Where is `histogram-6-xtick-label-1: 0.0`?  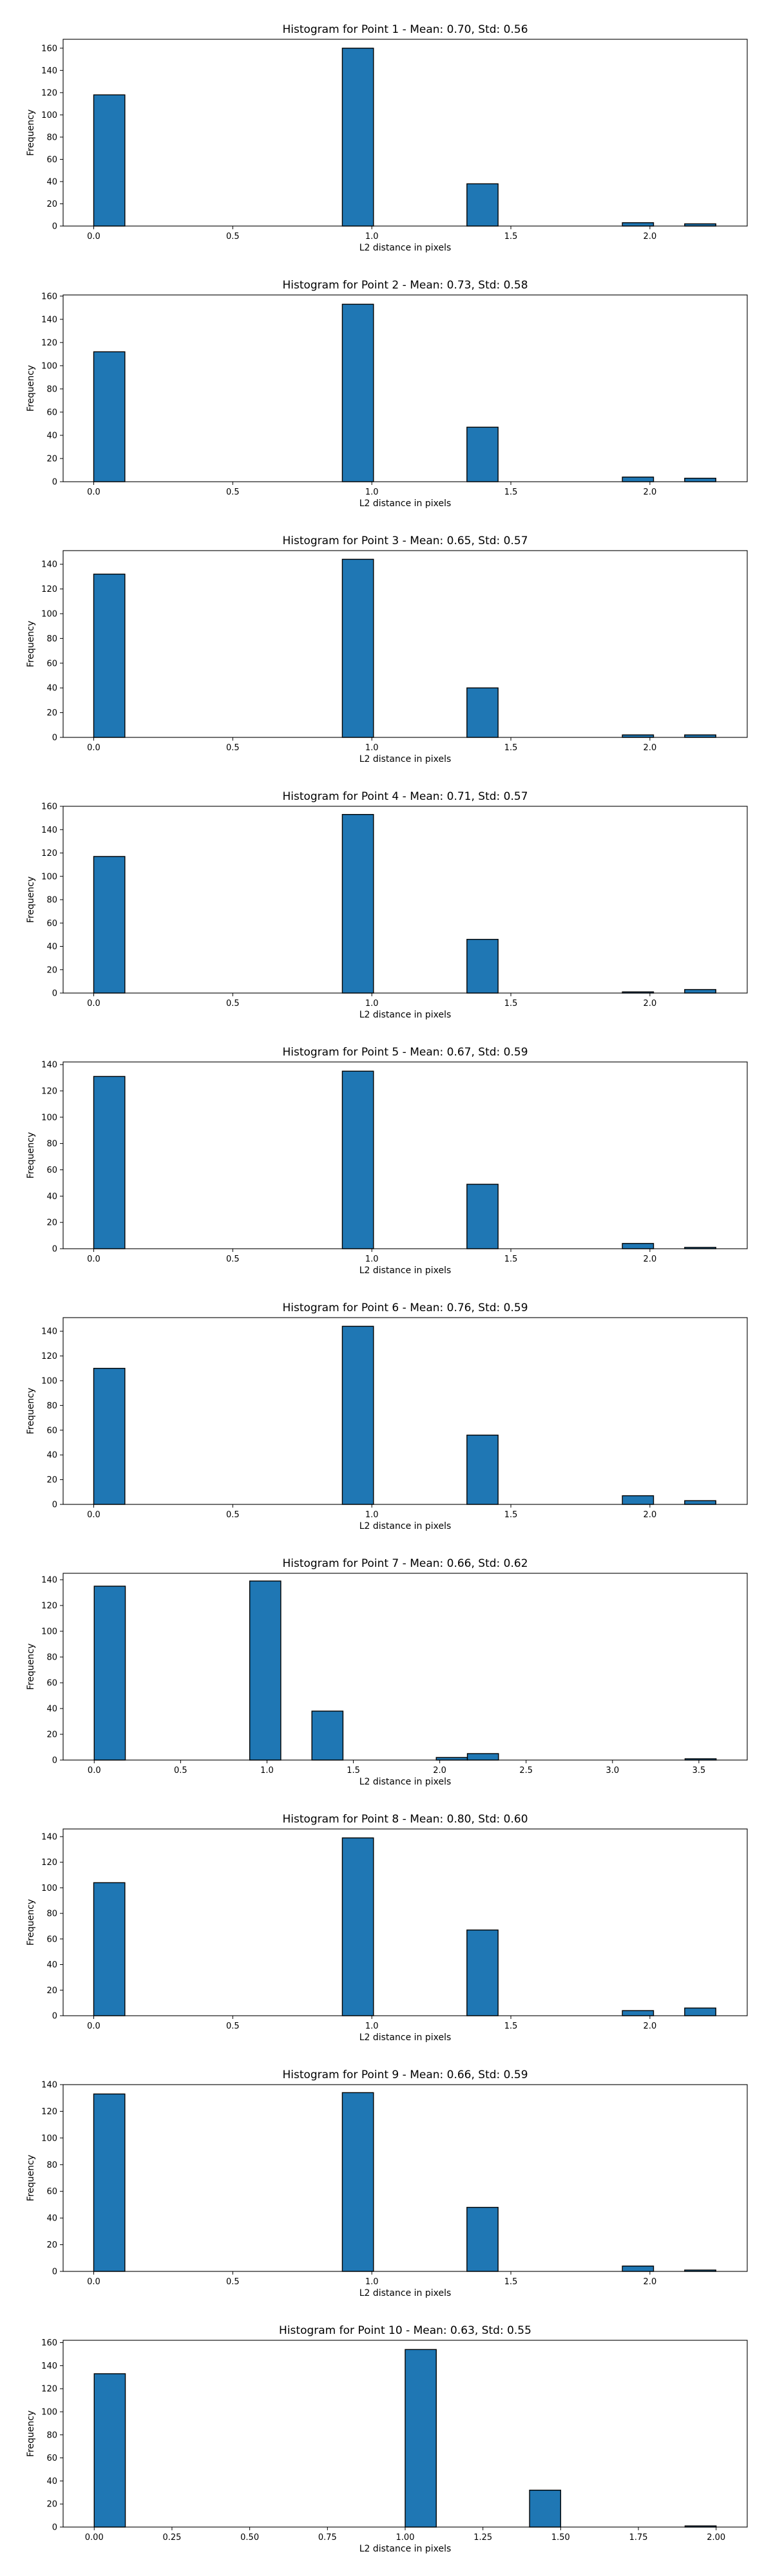
histogram-6-xtick-label-1: 0.0 is located at coordinates (93, 1515).